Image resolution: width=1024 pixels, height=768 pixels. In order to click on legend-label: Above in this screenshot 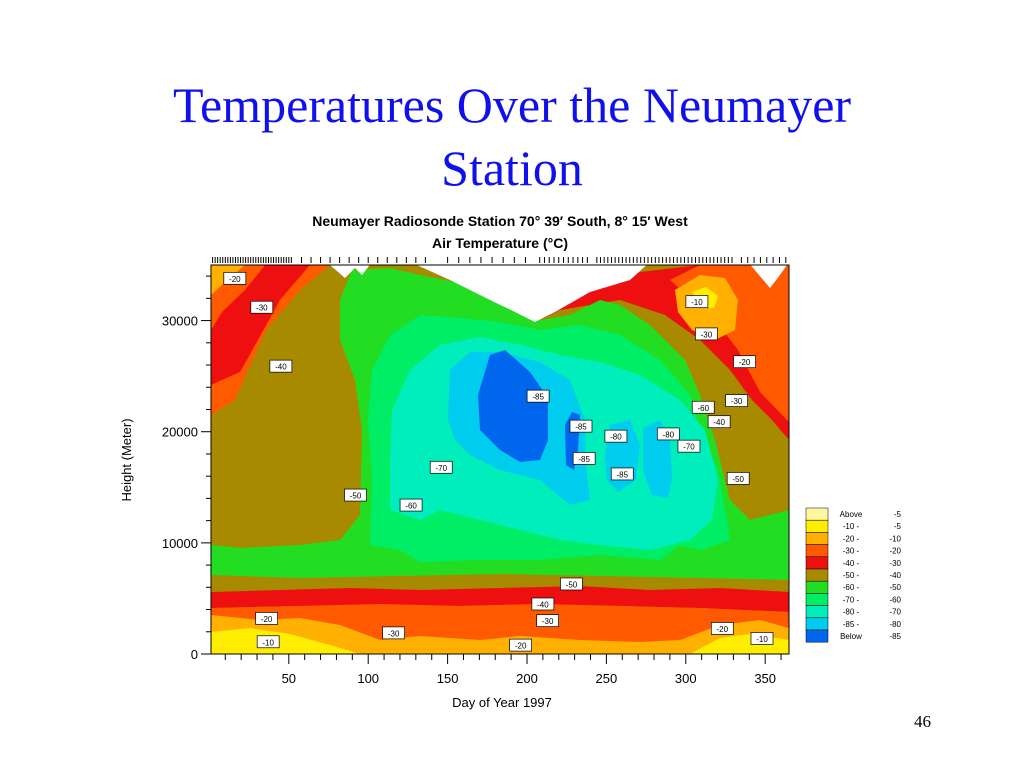, I will do `click(851, 514)`.